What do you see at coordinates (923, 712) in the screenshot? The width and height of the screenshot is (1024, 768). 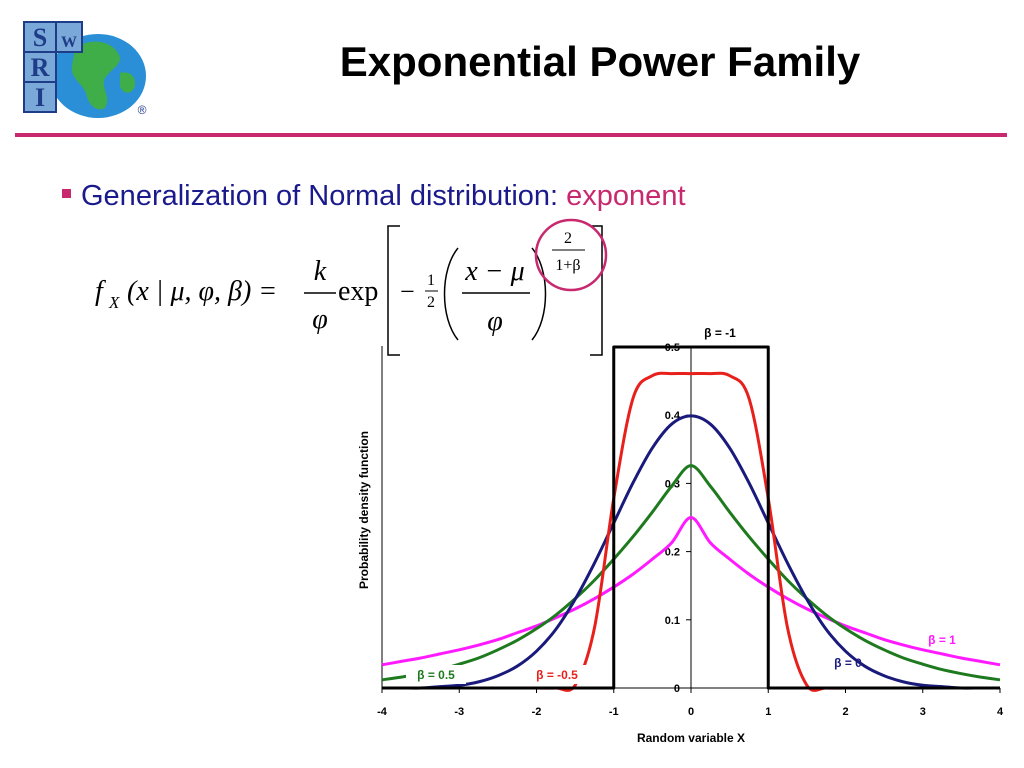 I see `x-tick-label: 3` at bounding box center [923, 712].